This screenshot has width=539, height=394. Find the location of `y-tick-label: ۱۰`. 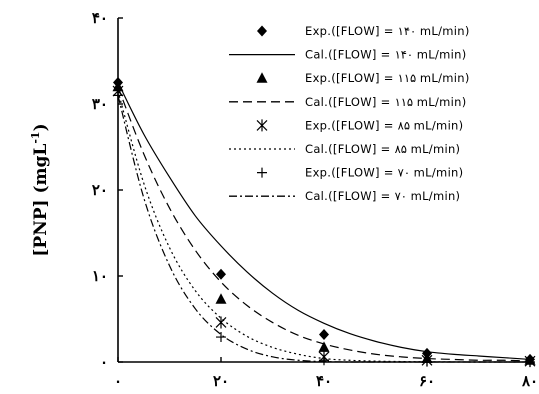

y-tick-label: ۱۰ is located at coordinates (100, 276).